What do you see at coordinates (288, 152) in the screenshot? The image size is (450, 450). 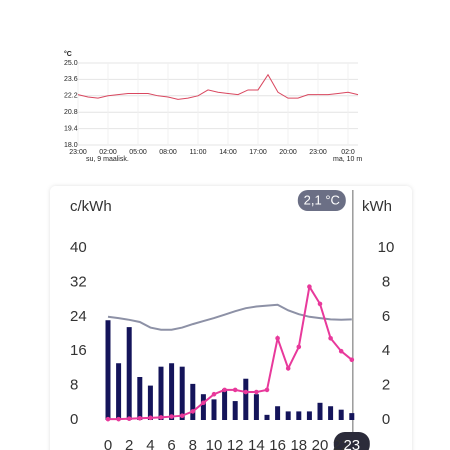 I see `x-tick-label: 20:00` at bounding box center [288, 152].